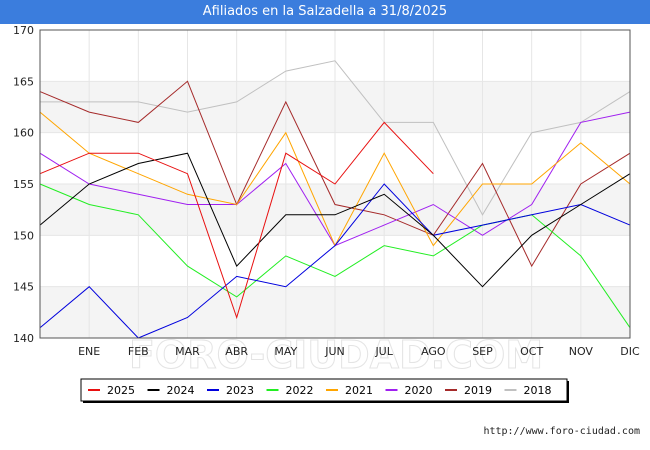 The width and height of the screenshot is (650, 450). I want to click on legend-label-2020: 2020, so click(419, 390).